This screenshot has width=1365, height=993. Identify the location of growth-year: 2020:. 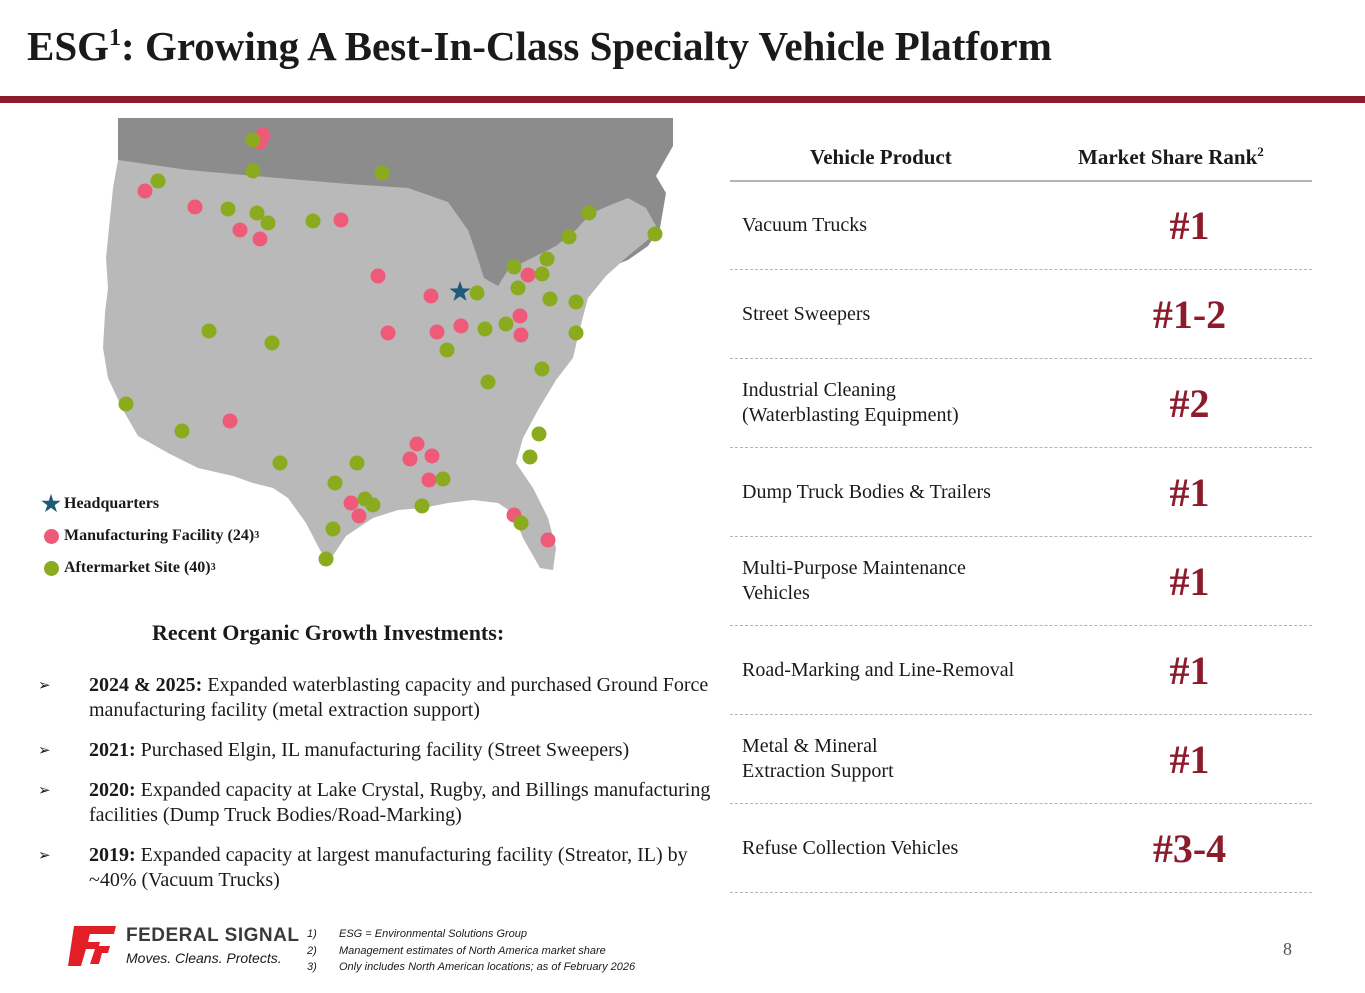
(112, 790).